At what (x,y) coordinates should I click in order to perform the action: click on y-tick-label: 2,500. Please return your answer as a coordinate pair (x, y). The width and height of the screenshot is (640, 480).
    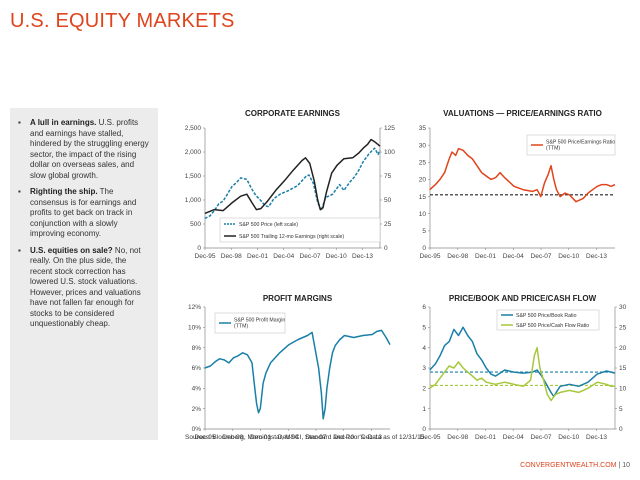
    Looking at the image, I should click on (193, 128).